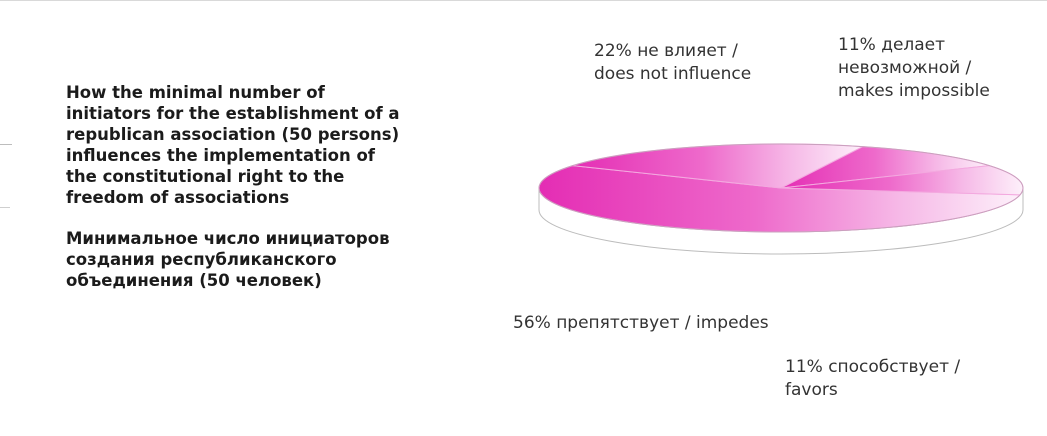 This screenshot has width=1047, height=436. What do you see at coordinates (873, 378) in the screenshot?
I see `label-favors: 11% способствует / favors` at bounding box center [873, 378].